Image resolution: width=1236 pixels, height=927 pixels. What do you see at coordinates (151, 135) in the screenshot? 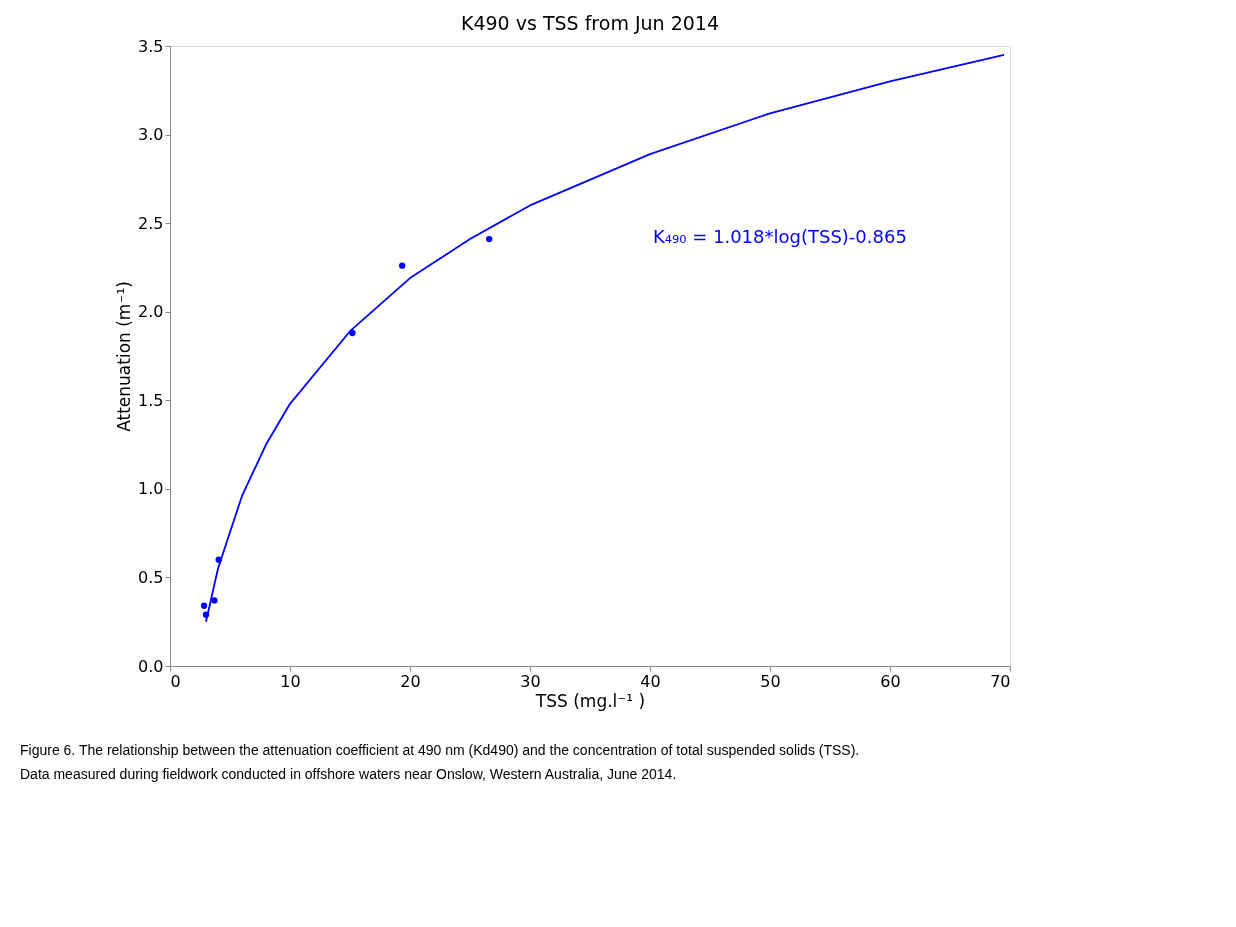
I see `y-tick-label: 3.0` at bounding box center [151, 135].